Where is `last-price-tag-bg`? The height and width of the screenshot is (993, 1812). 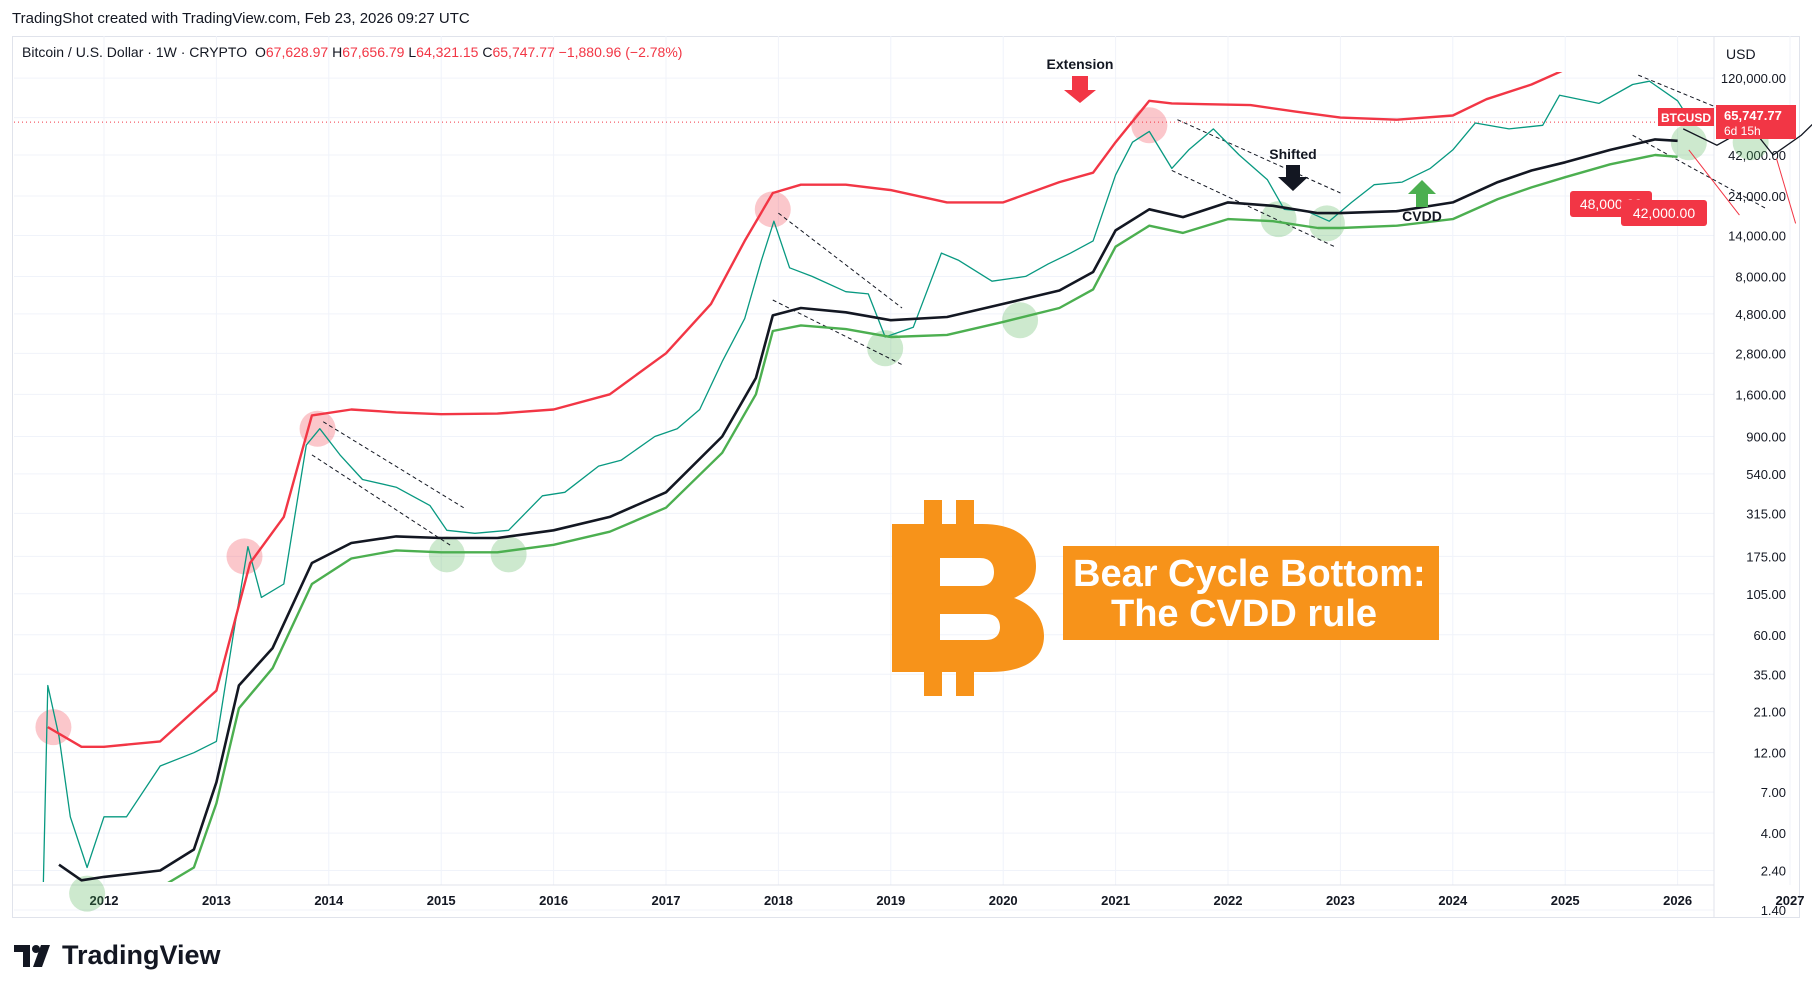 last-price-tag-bg is located at coordinates (1756, 122).